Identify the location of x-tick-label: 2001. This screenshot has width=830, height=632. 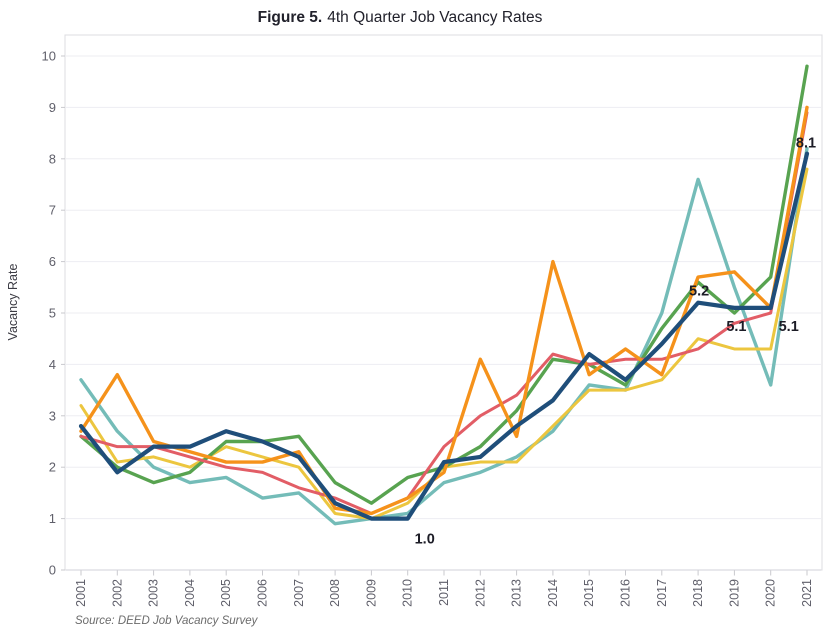
(81, 593).